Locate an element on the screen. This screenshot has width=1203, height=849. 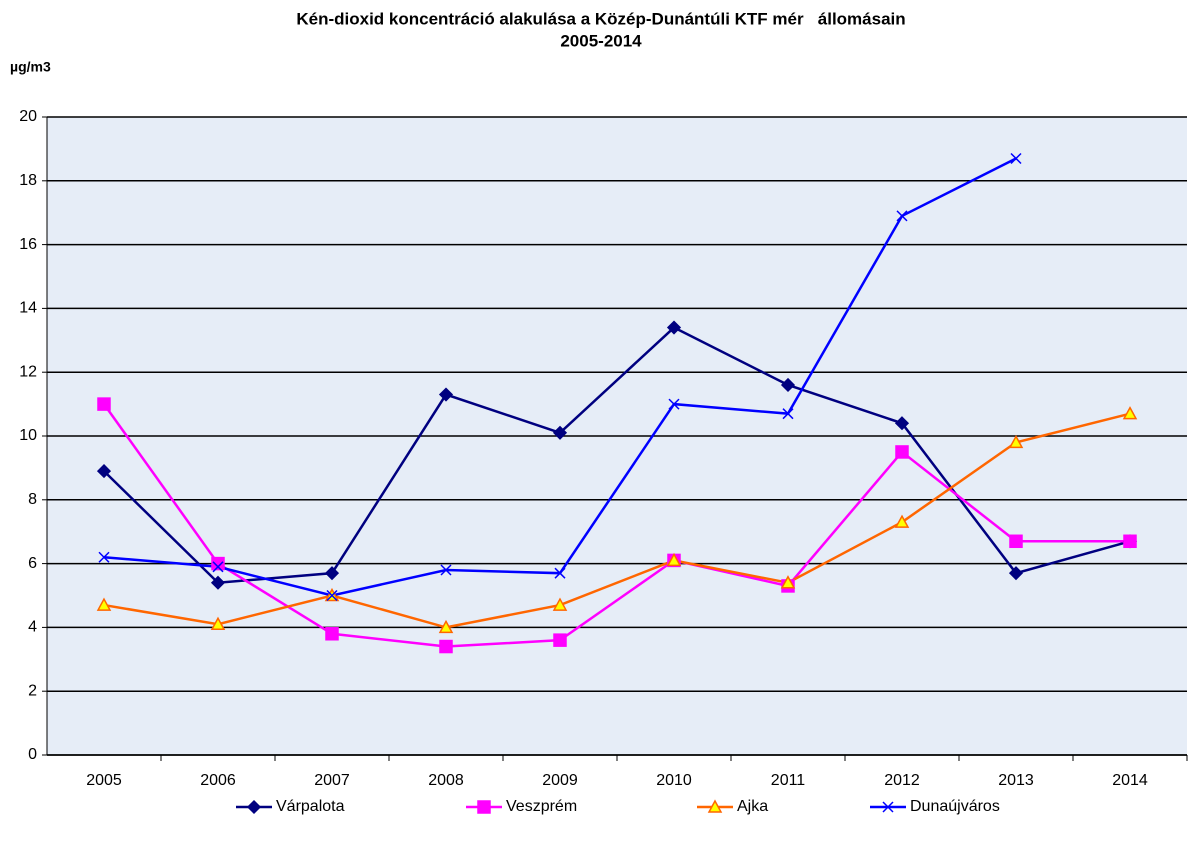
x-tick-label: 2011 is located at coordinates (788, 780).